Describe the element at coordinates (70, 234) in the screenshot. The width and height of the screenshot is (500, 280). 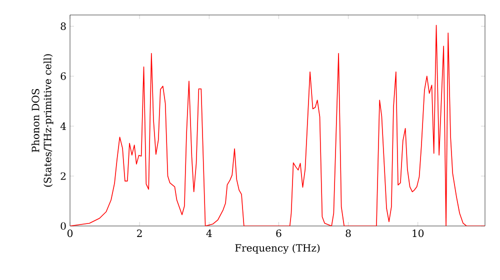
I see `x-tick-label: 0` at that location.